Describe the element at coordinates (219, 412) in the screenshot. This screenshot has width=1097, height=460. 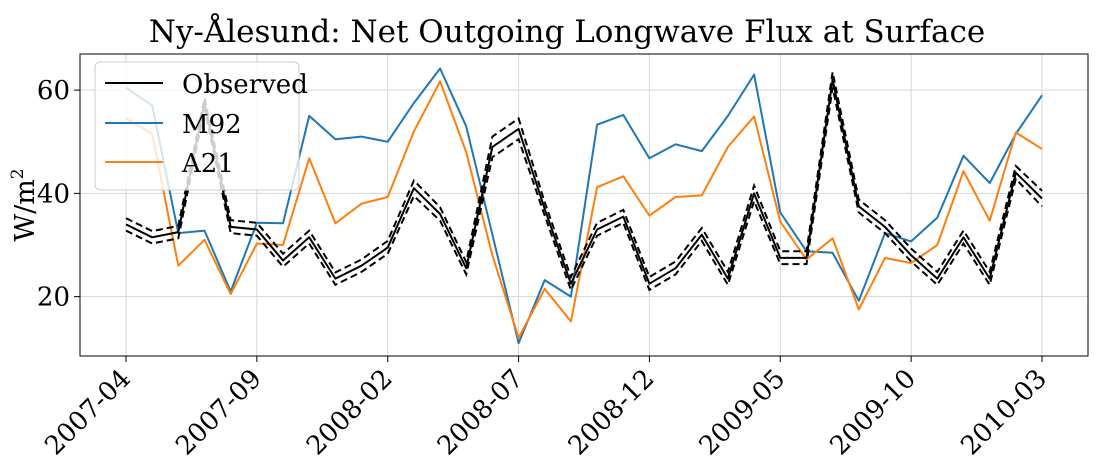
I see `x-tick-label: 2007-09` at that location.